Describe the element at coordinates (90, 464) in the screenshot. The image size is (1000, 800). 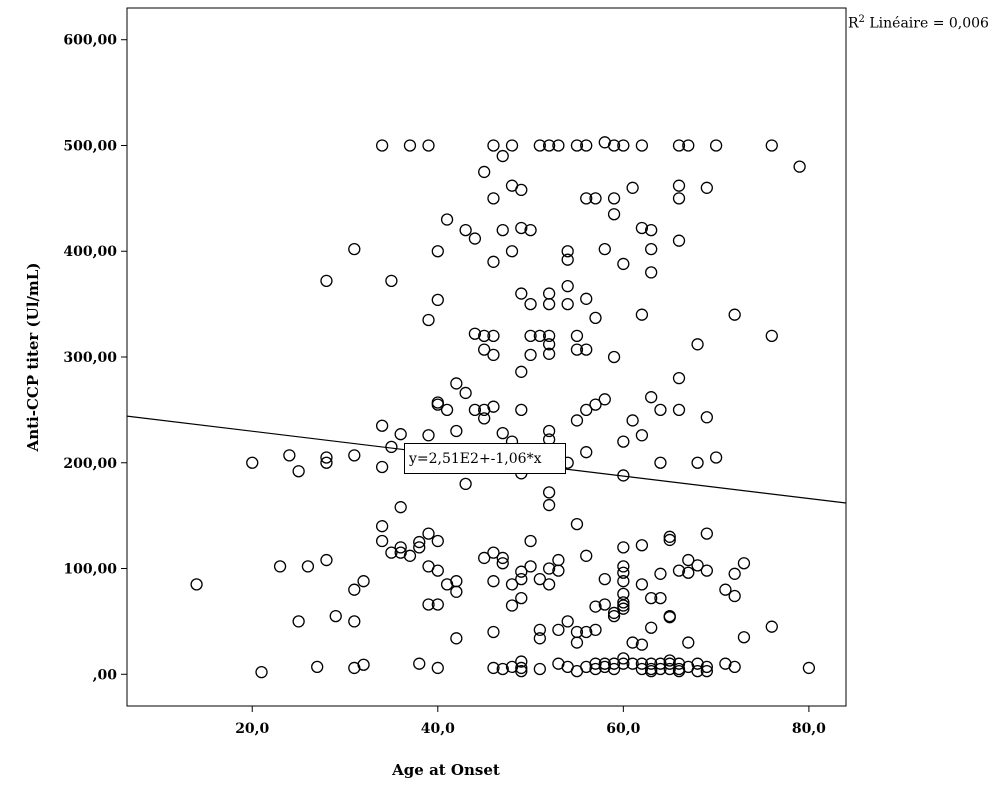
I see `y-tick-label: 200,00` at that location.